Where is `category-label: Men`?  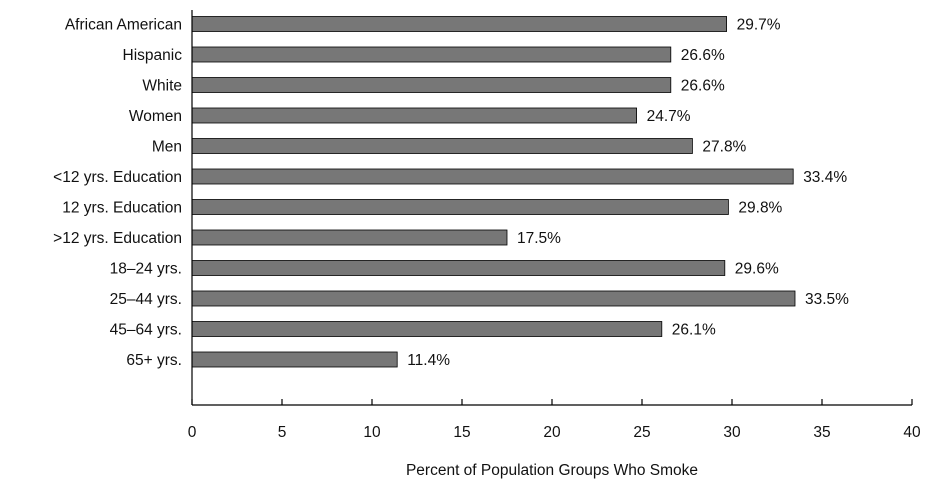
category-label: Men is located at coordinates (167, 147).